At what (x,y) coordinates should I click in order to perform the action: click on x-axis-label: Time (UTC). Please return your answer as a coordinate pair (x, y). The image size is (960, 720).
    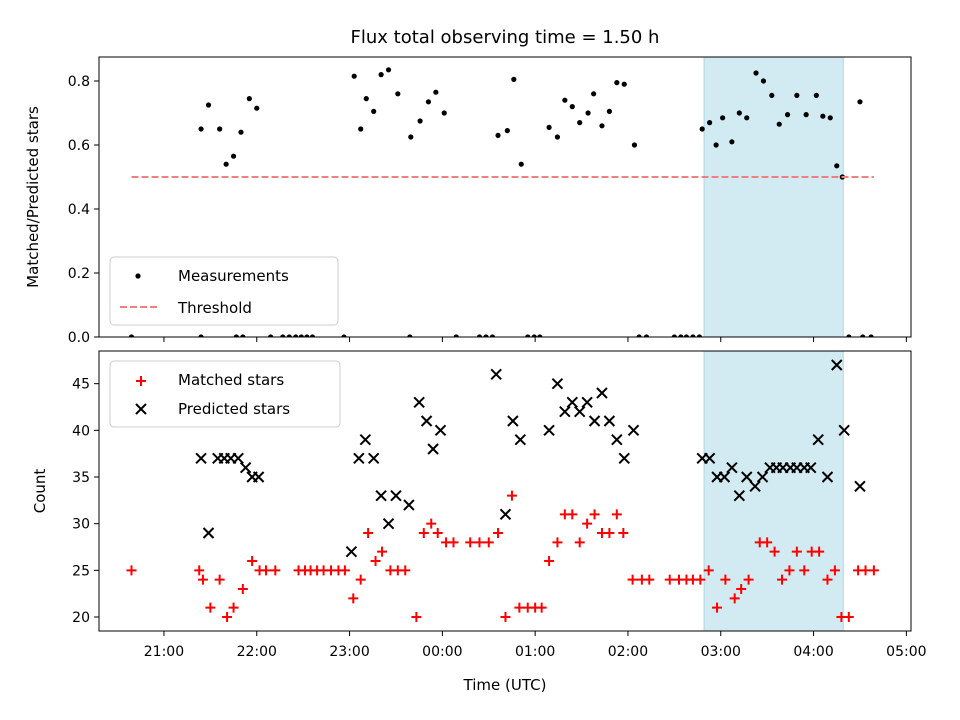
    Looking at the image, I should click on (505, 685).